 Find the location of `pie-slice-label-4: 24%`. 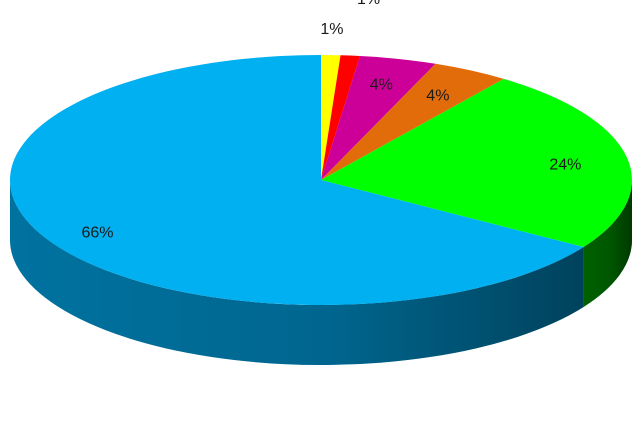

pie-slice-label-4: 24% is located at coordinates (565, 164).